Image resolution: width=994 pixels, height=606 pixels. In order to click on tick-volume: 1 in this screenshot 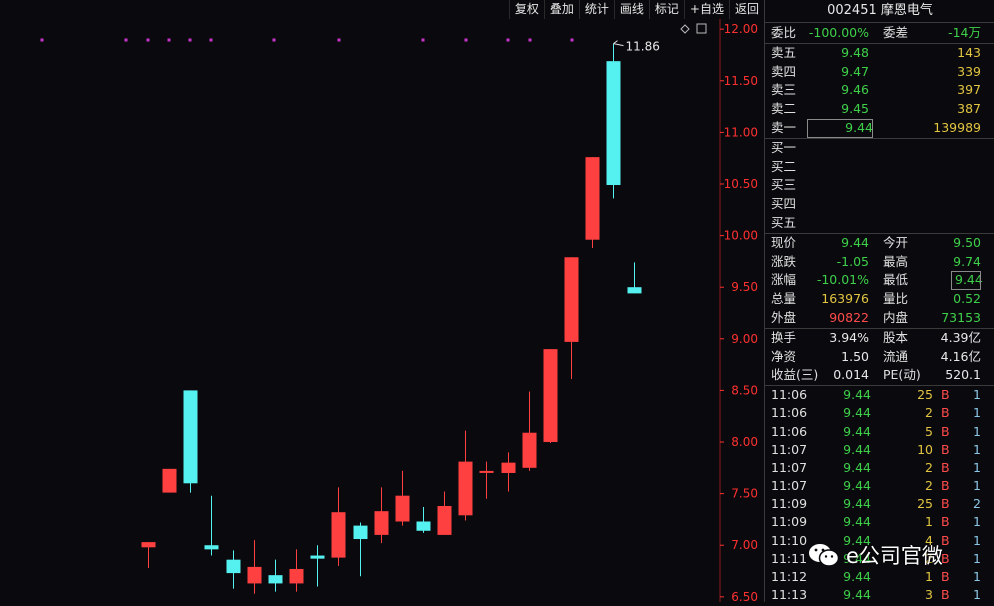, I will do `click(929, 577)`.